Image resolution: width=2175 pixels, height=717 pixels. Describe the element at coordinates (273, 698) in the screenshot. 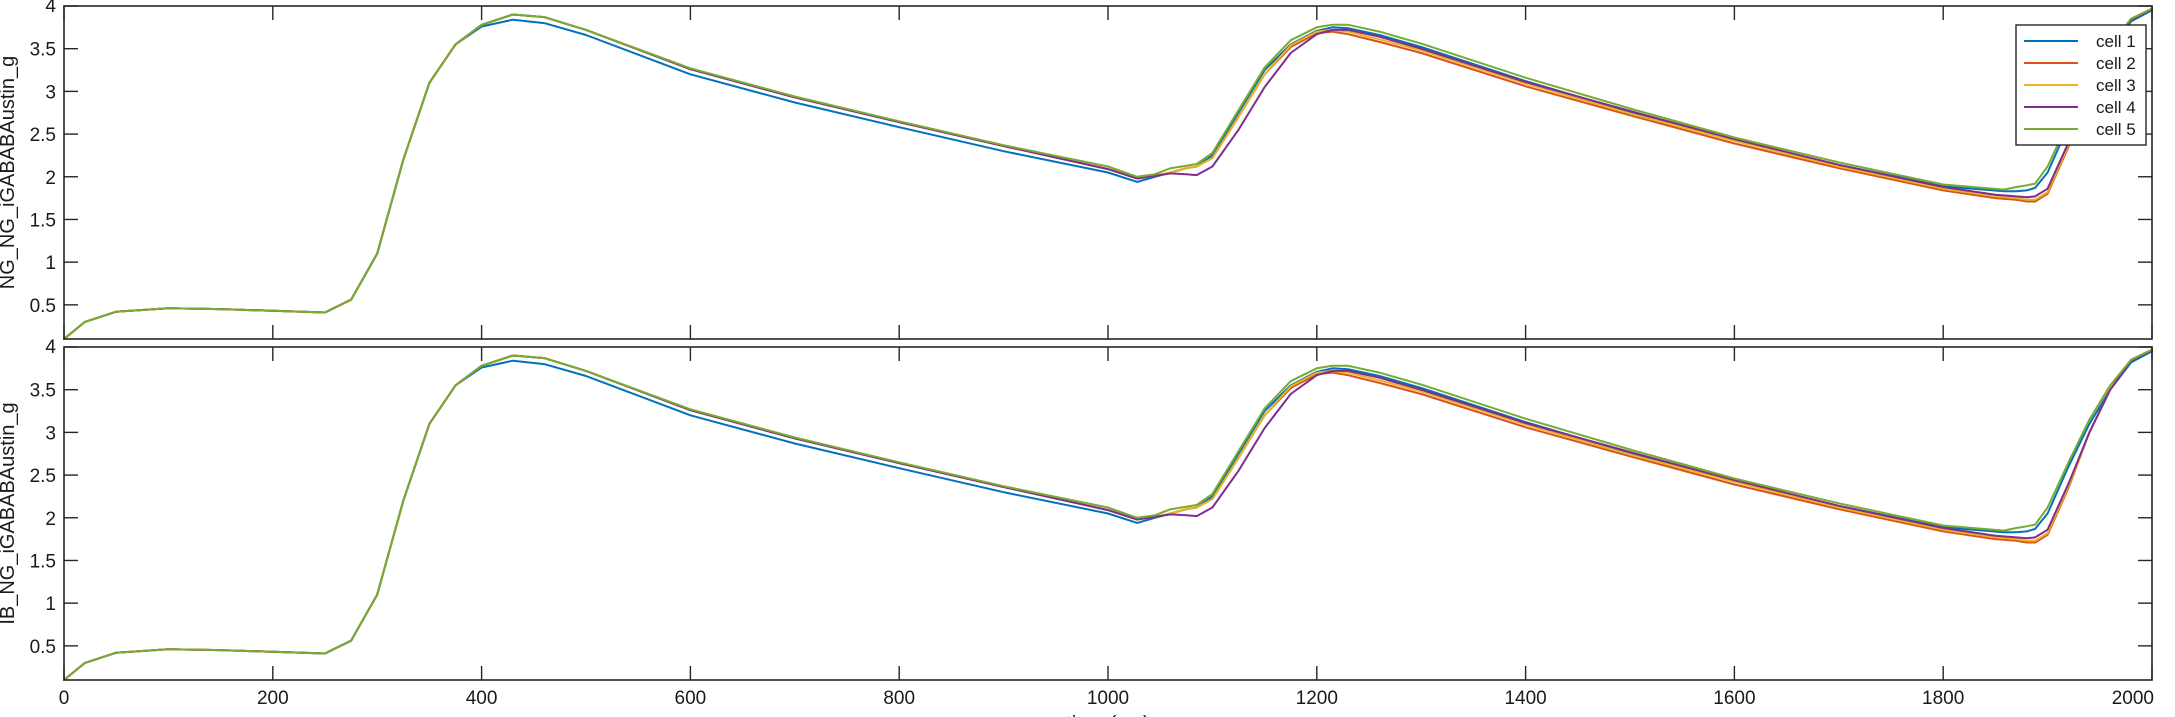

I see `x-tick-label: 200` at that location.